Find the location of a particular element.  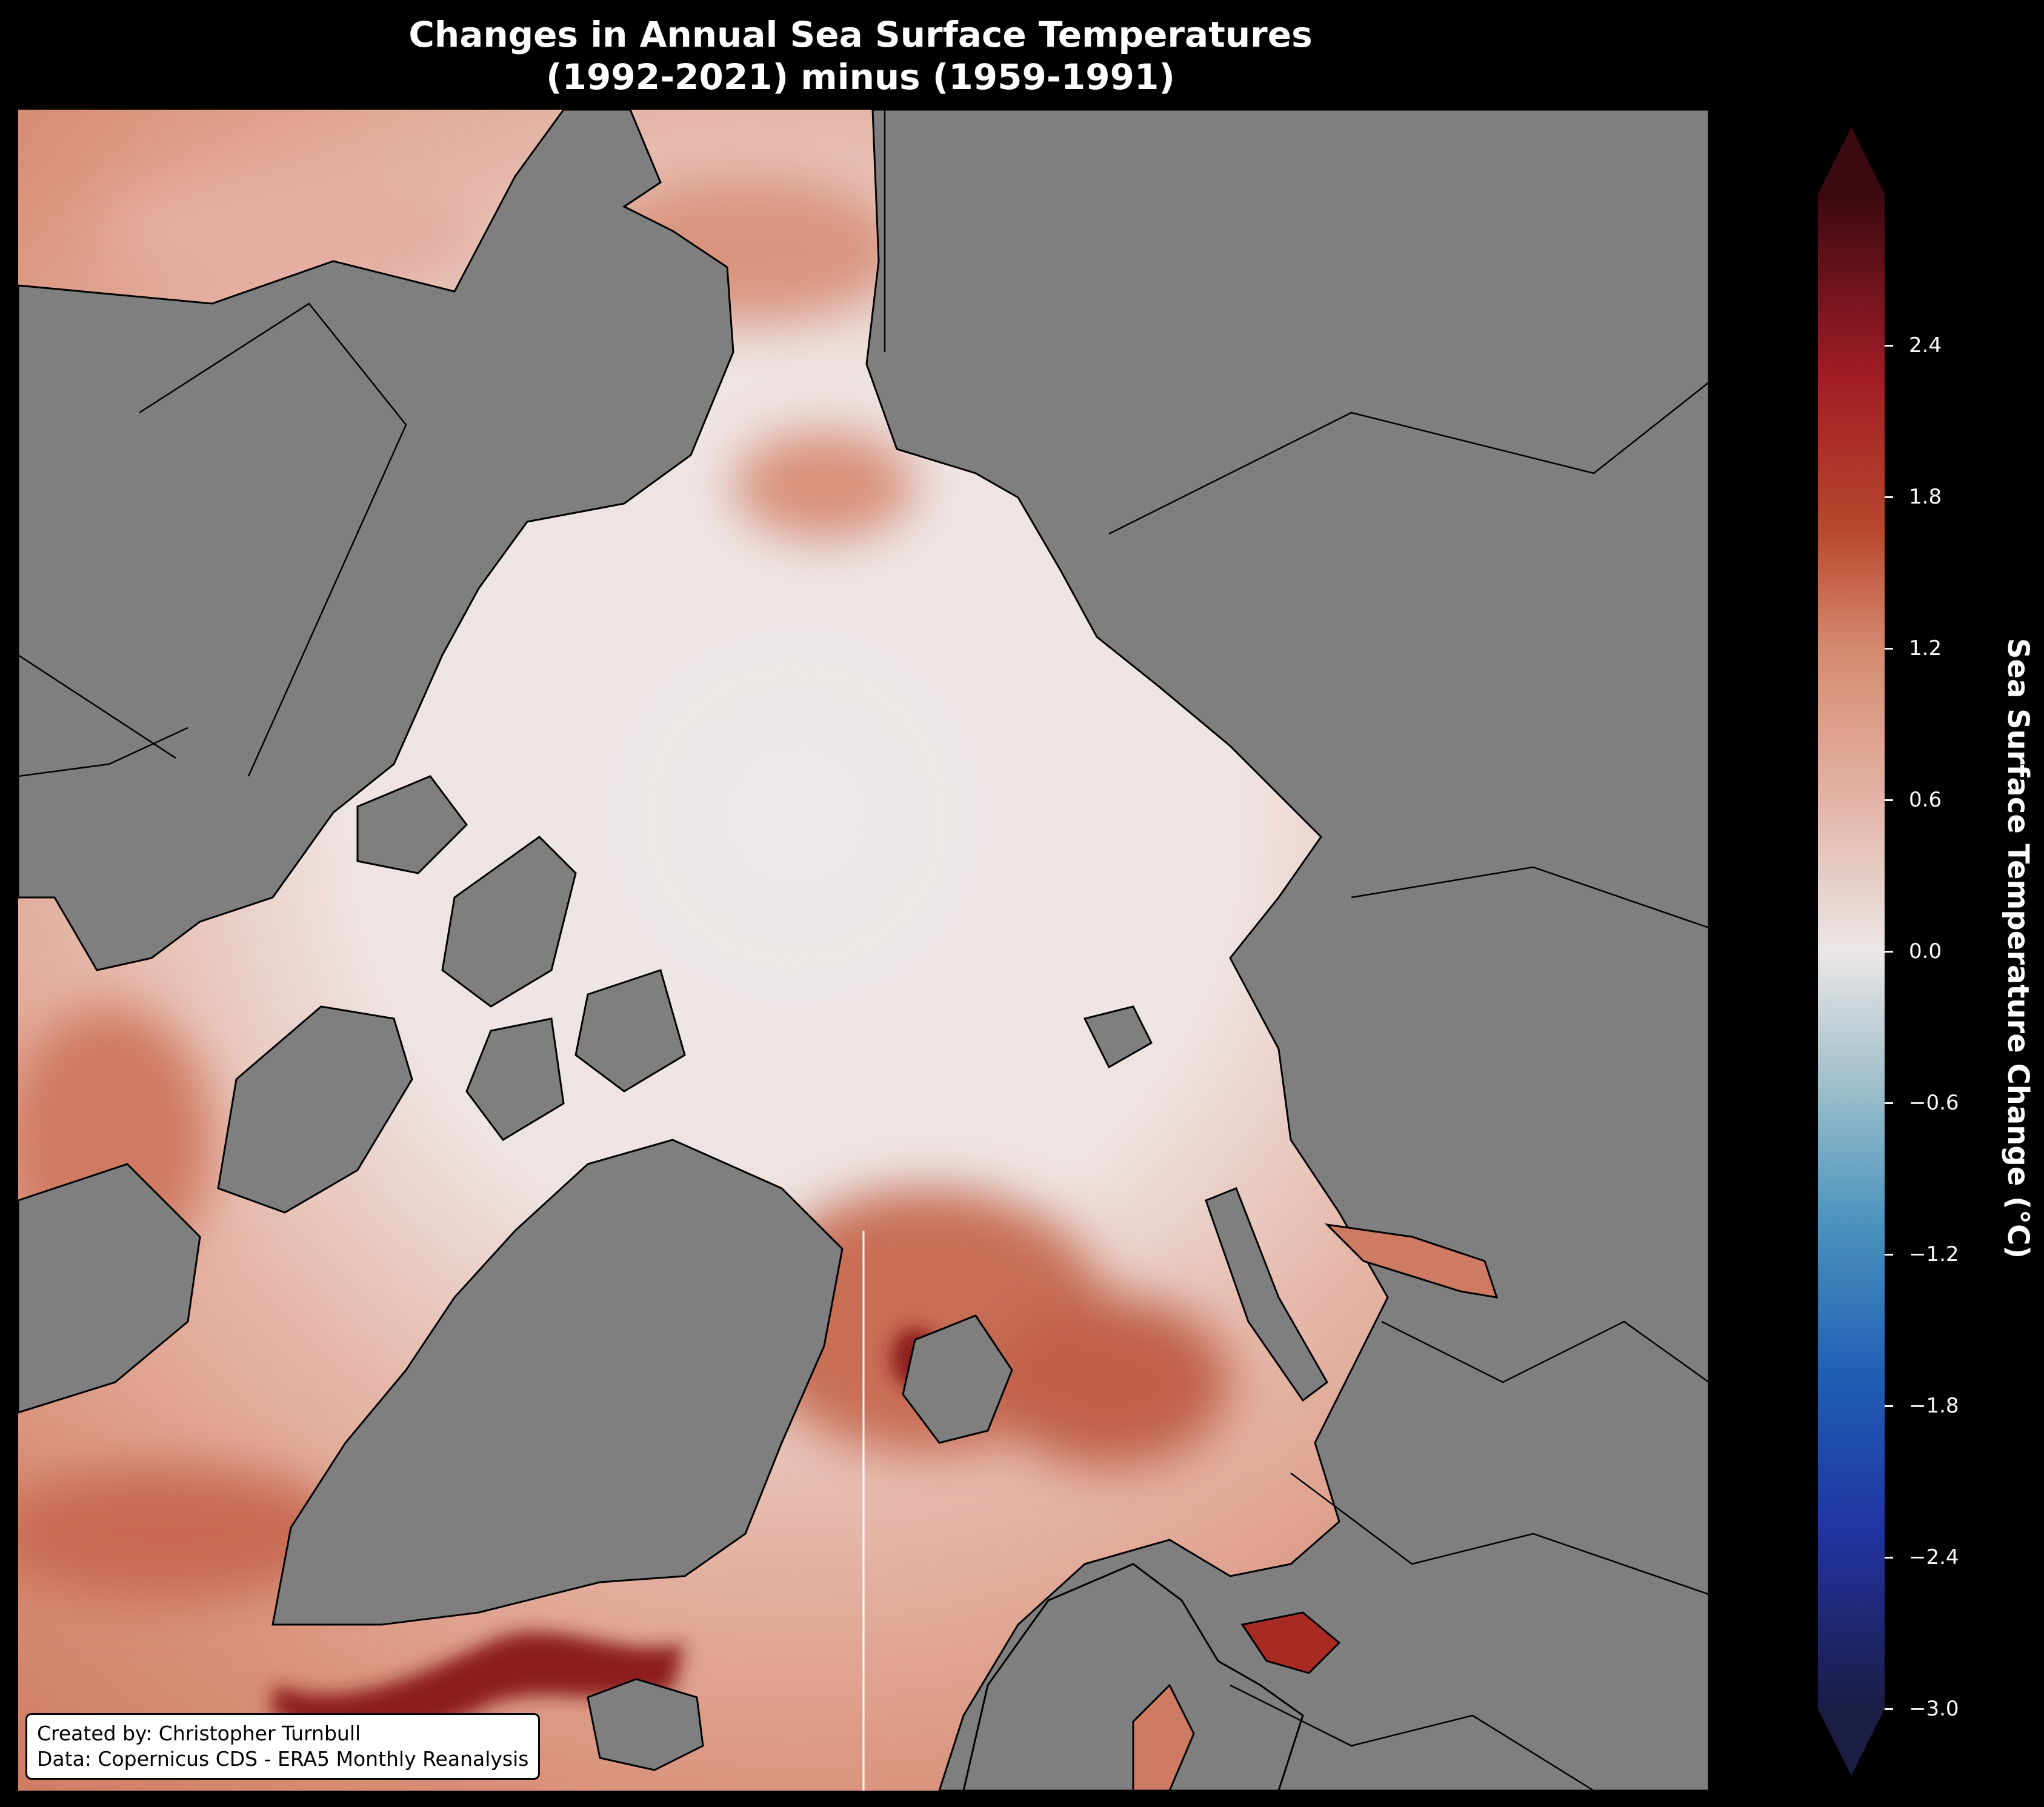

colorbar-tick-label: 0.6 is located at coordinates (1925, 800).